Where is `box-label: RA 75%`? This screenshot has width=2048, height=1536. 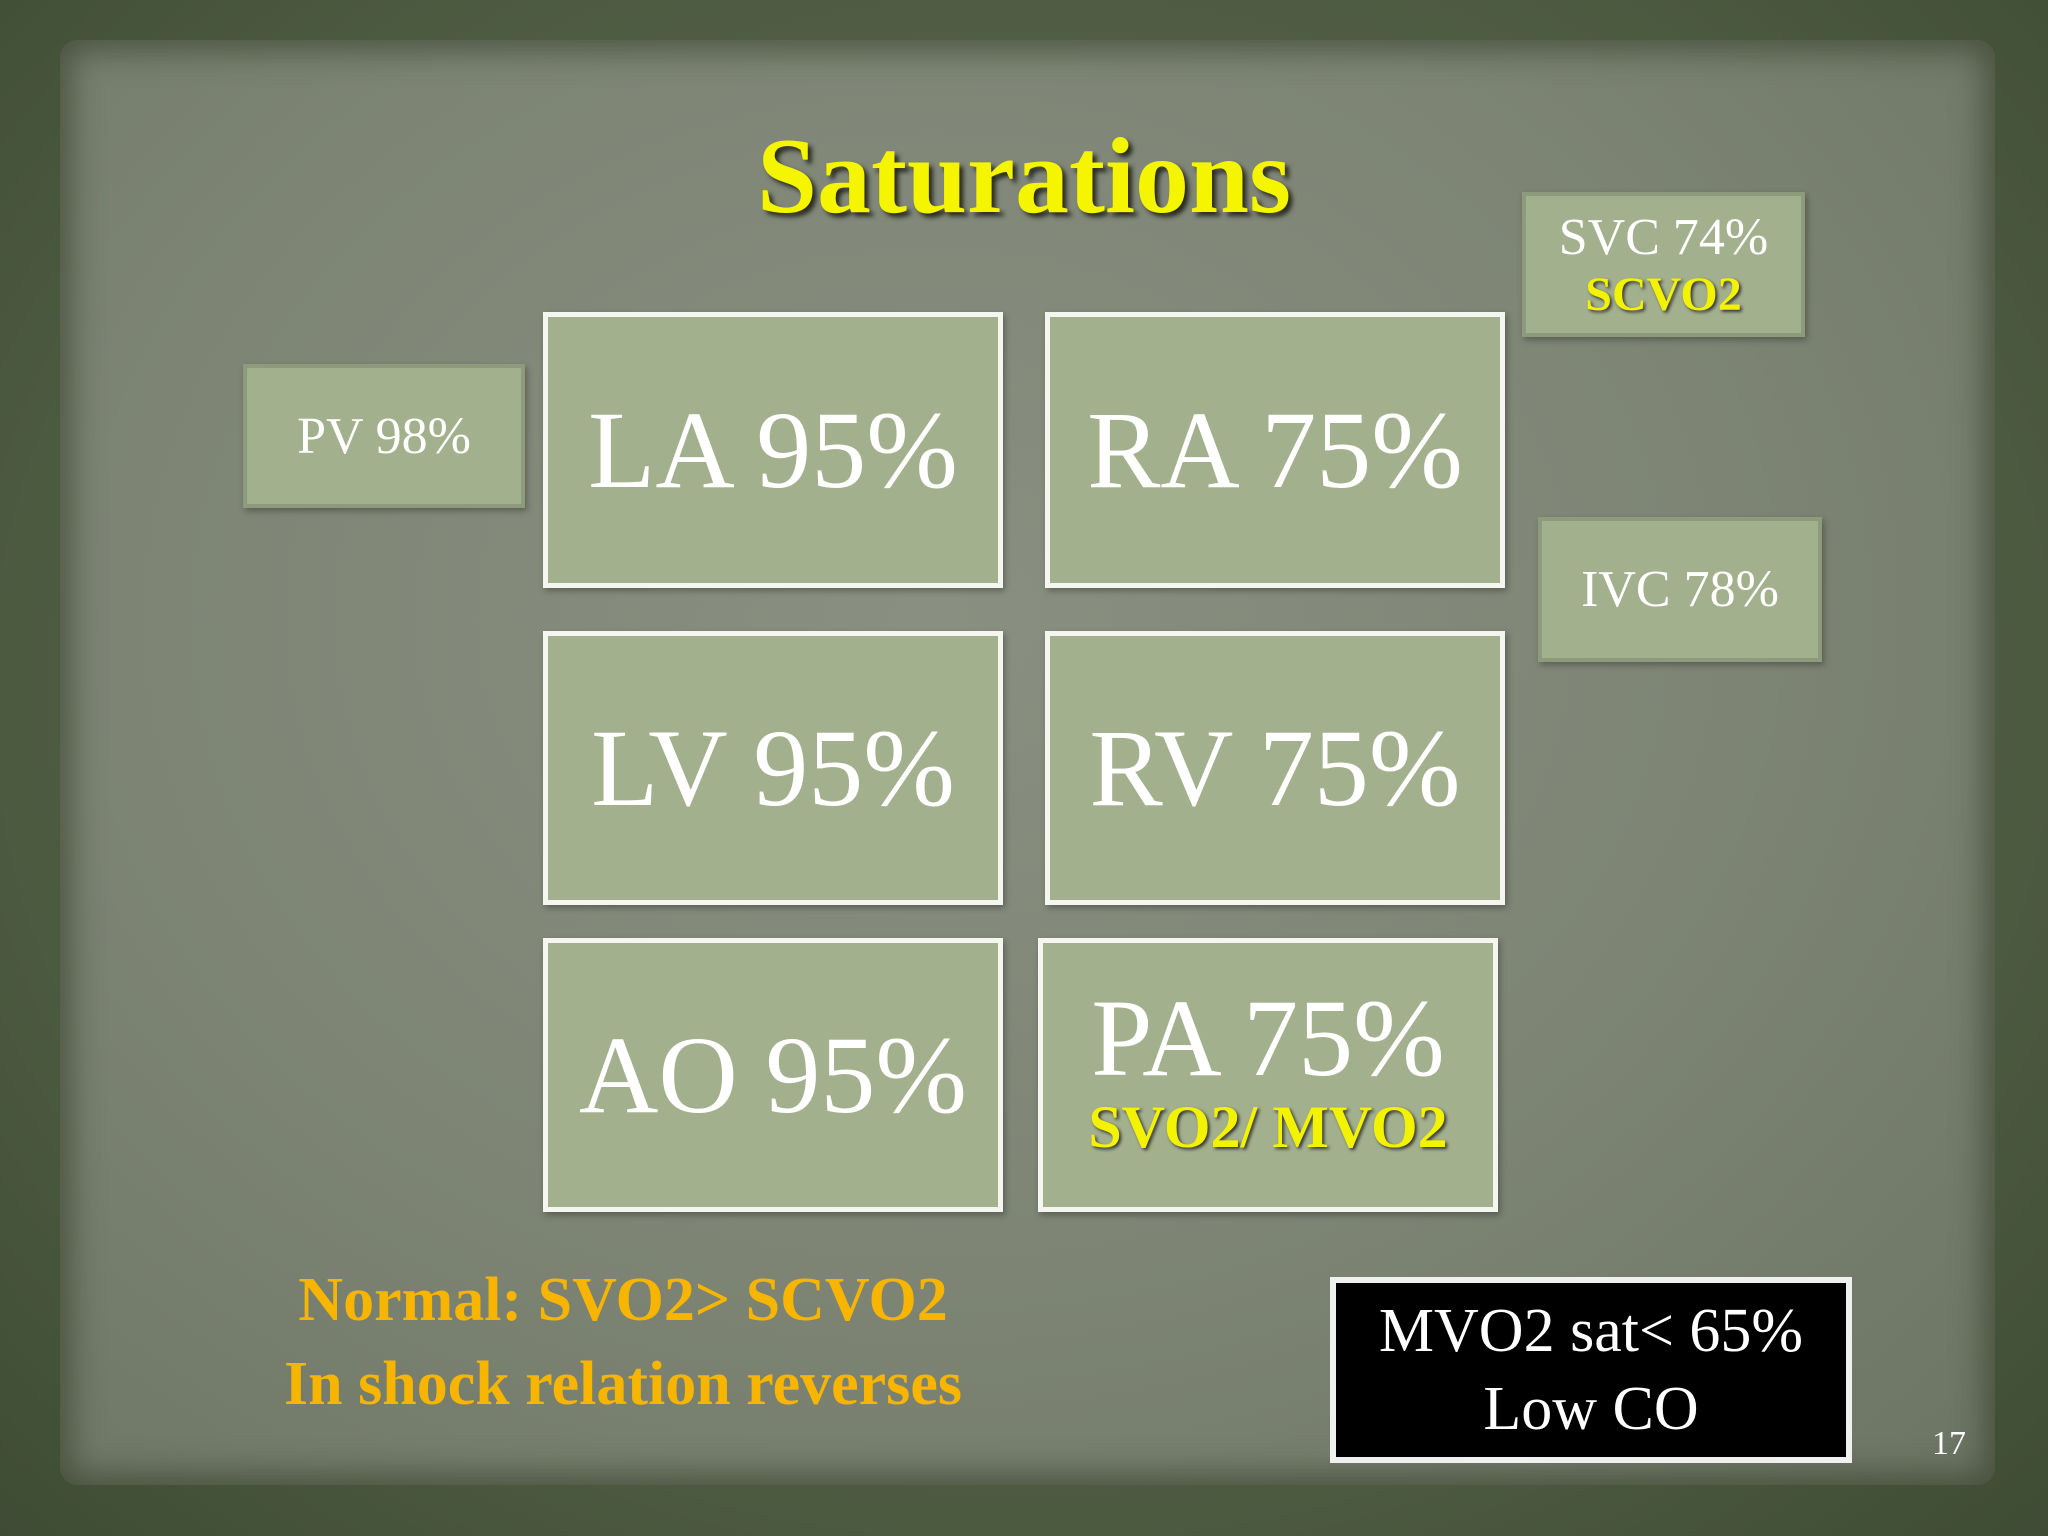
box-label: RA 75% is located at coordinates (1275, 449).